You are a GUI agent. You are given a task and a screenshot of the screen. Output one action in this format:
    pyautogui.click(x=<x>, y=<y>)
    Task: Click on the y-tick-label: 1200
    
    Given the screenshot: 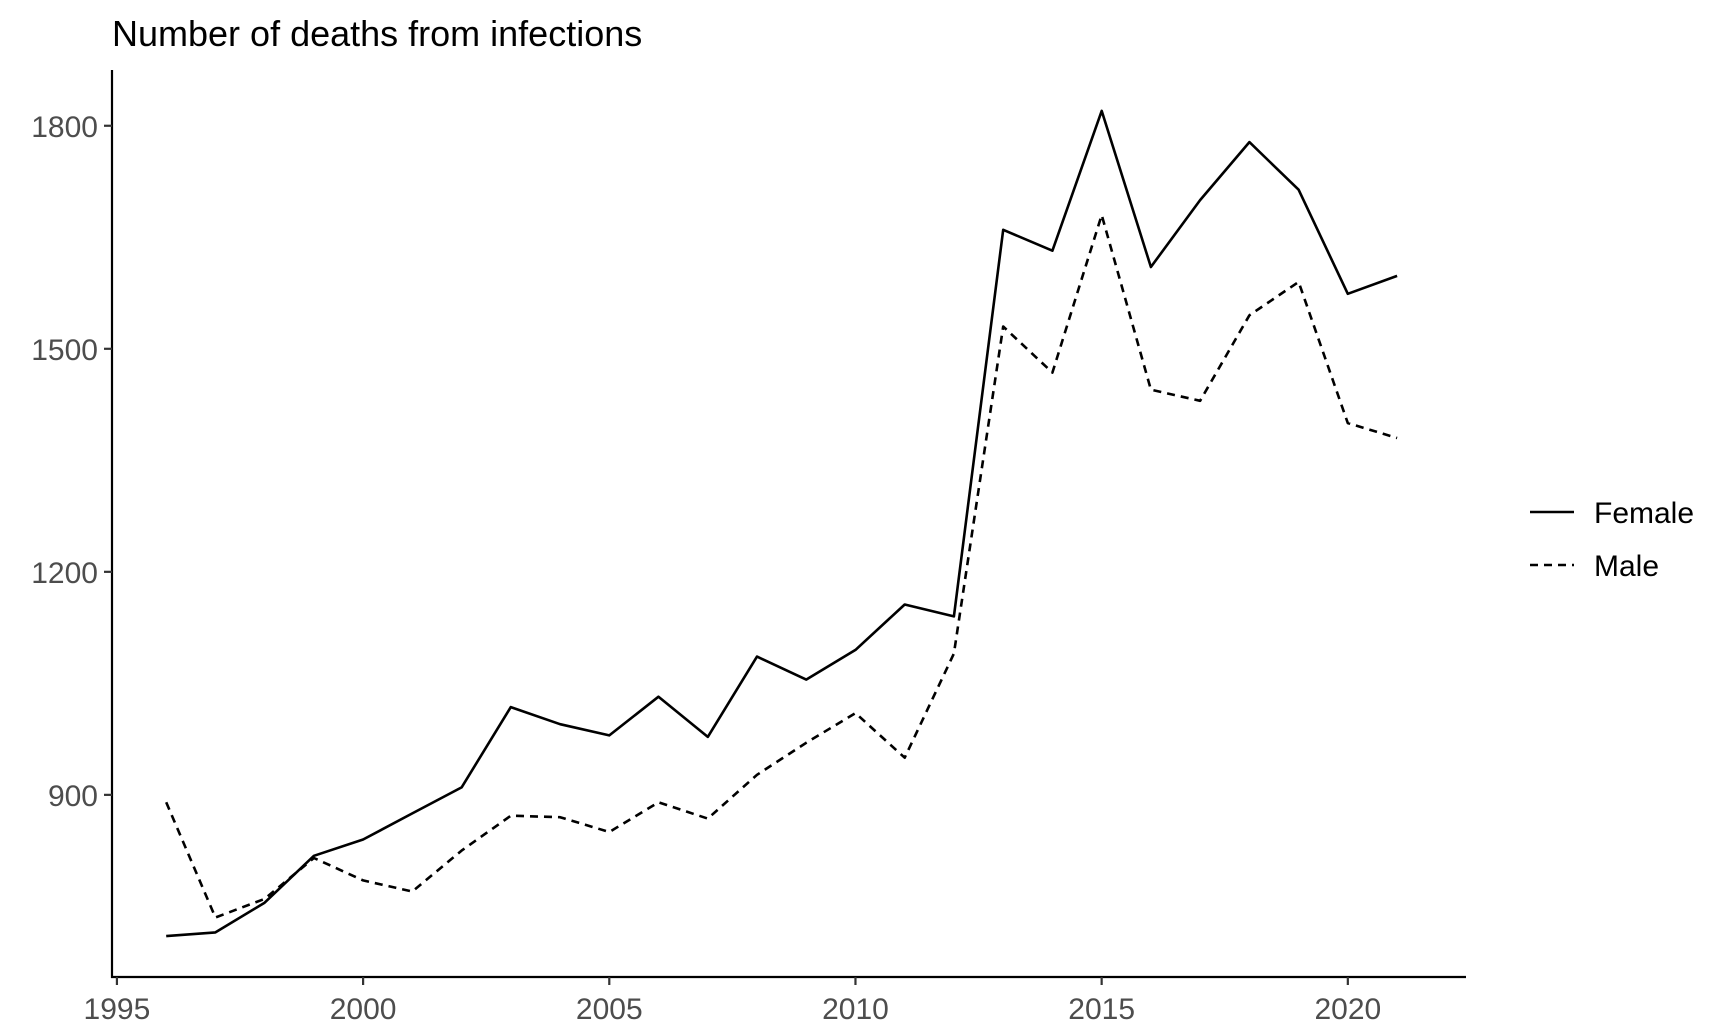 What is the action you would take?
    pyautogui.click(x=64, y=573)
    